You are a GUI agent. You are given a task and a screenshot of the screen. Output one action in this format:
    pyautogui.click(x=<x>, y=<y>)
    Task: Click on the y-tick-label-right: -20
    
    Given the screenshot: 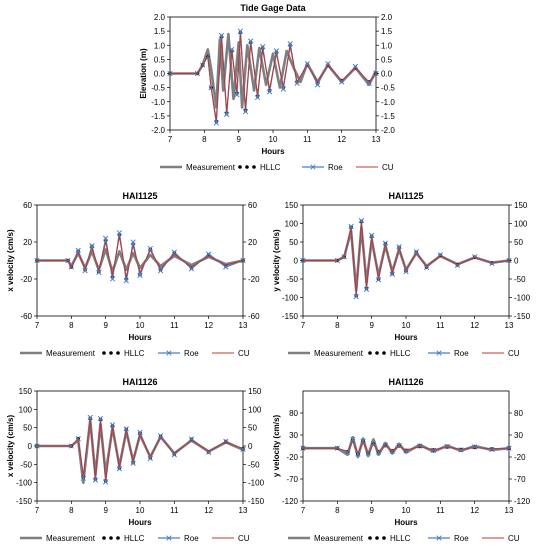 What is the action you would take?
    pyautogui.click(x=520, y=457)
    